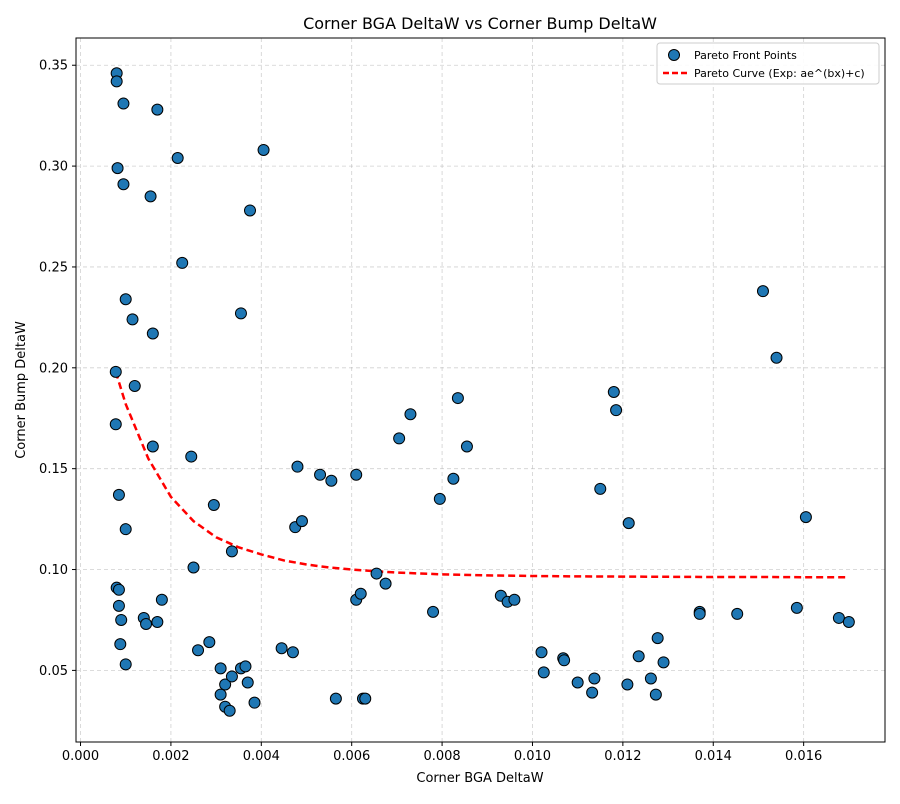 The width and height of the screenshot is (900, 804). I want to click on y-tick-label: 0.15, so click(53, 469).